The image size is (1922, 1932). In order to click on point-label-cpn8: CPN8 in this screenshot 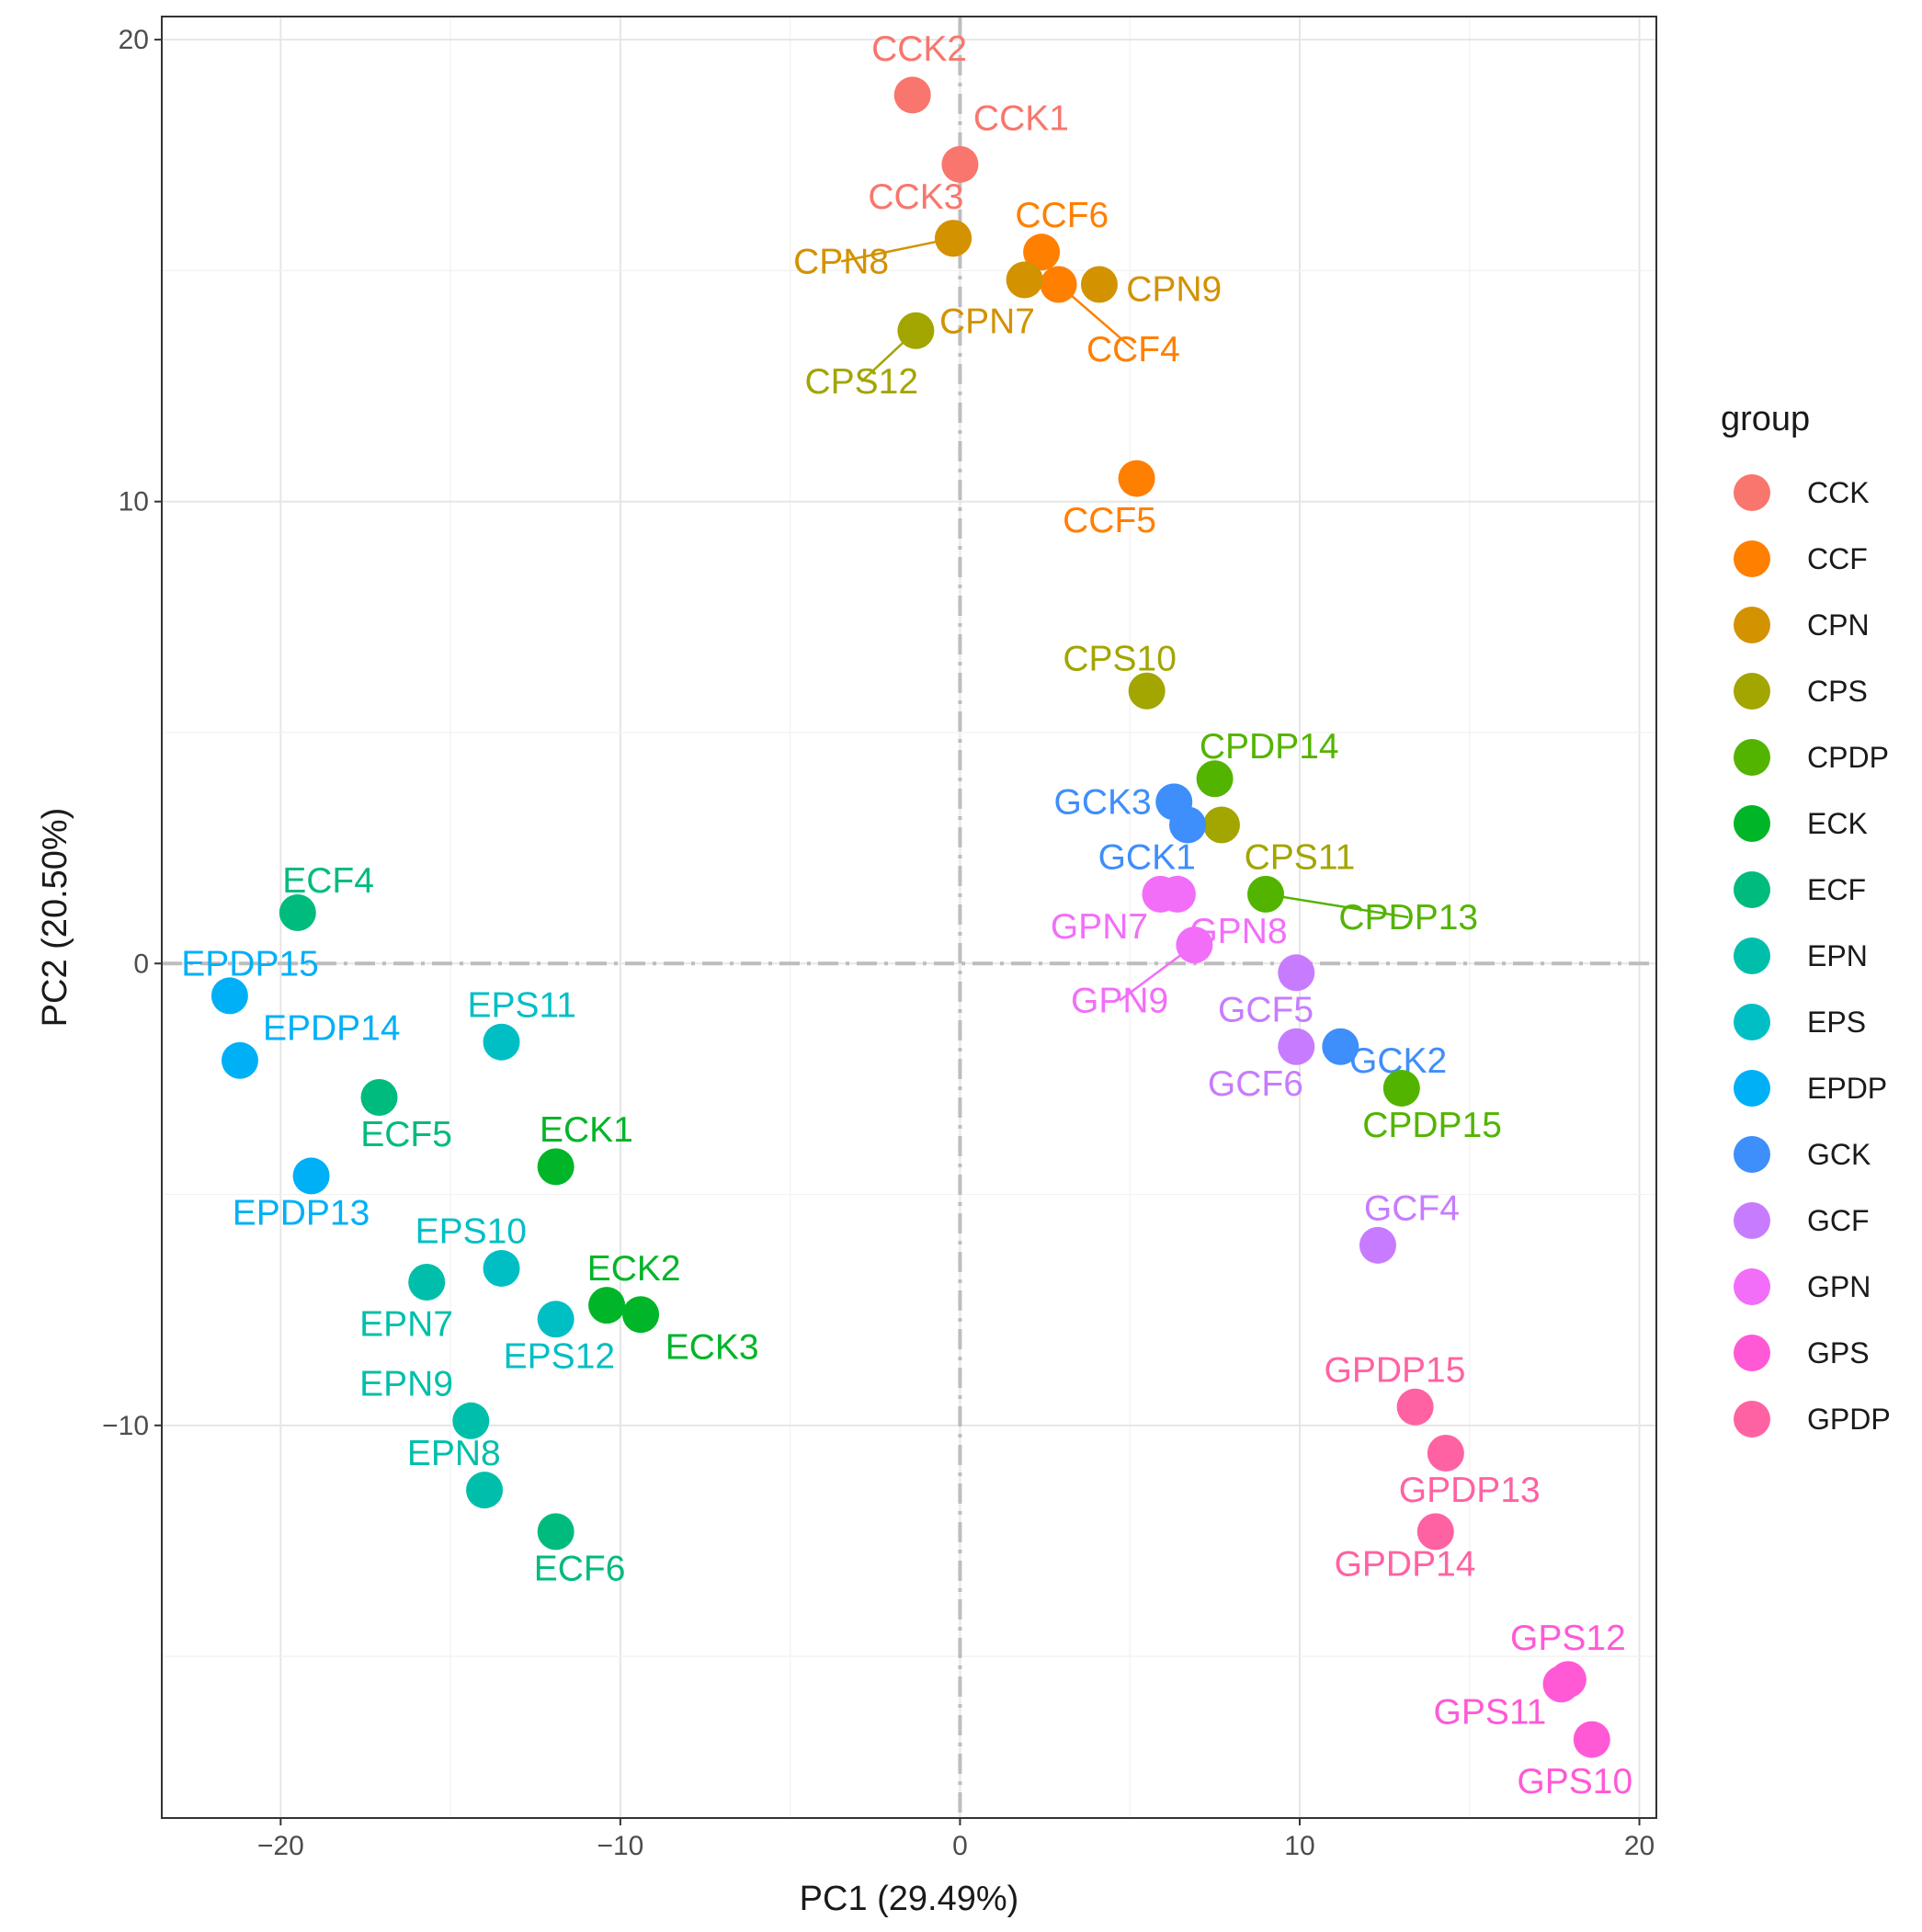, I will do `click(841, 262)`.